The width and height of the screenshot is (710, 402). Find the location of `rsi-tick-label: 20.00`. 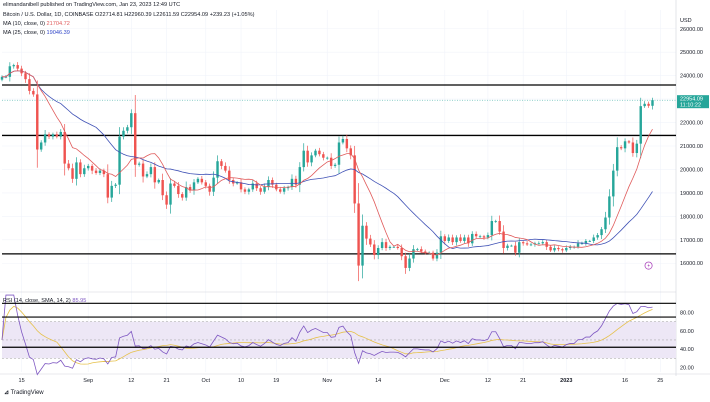

rsi-tick-label: 20.00 is located at coordinates (687, 368).